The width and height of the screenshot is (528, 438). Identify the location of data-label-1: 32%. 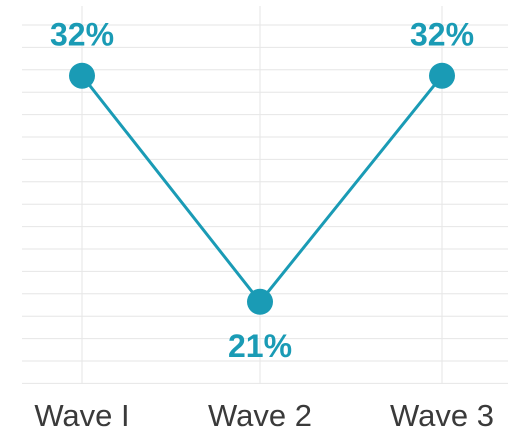
(82, 35).